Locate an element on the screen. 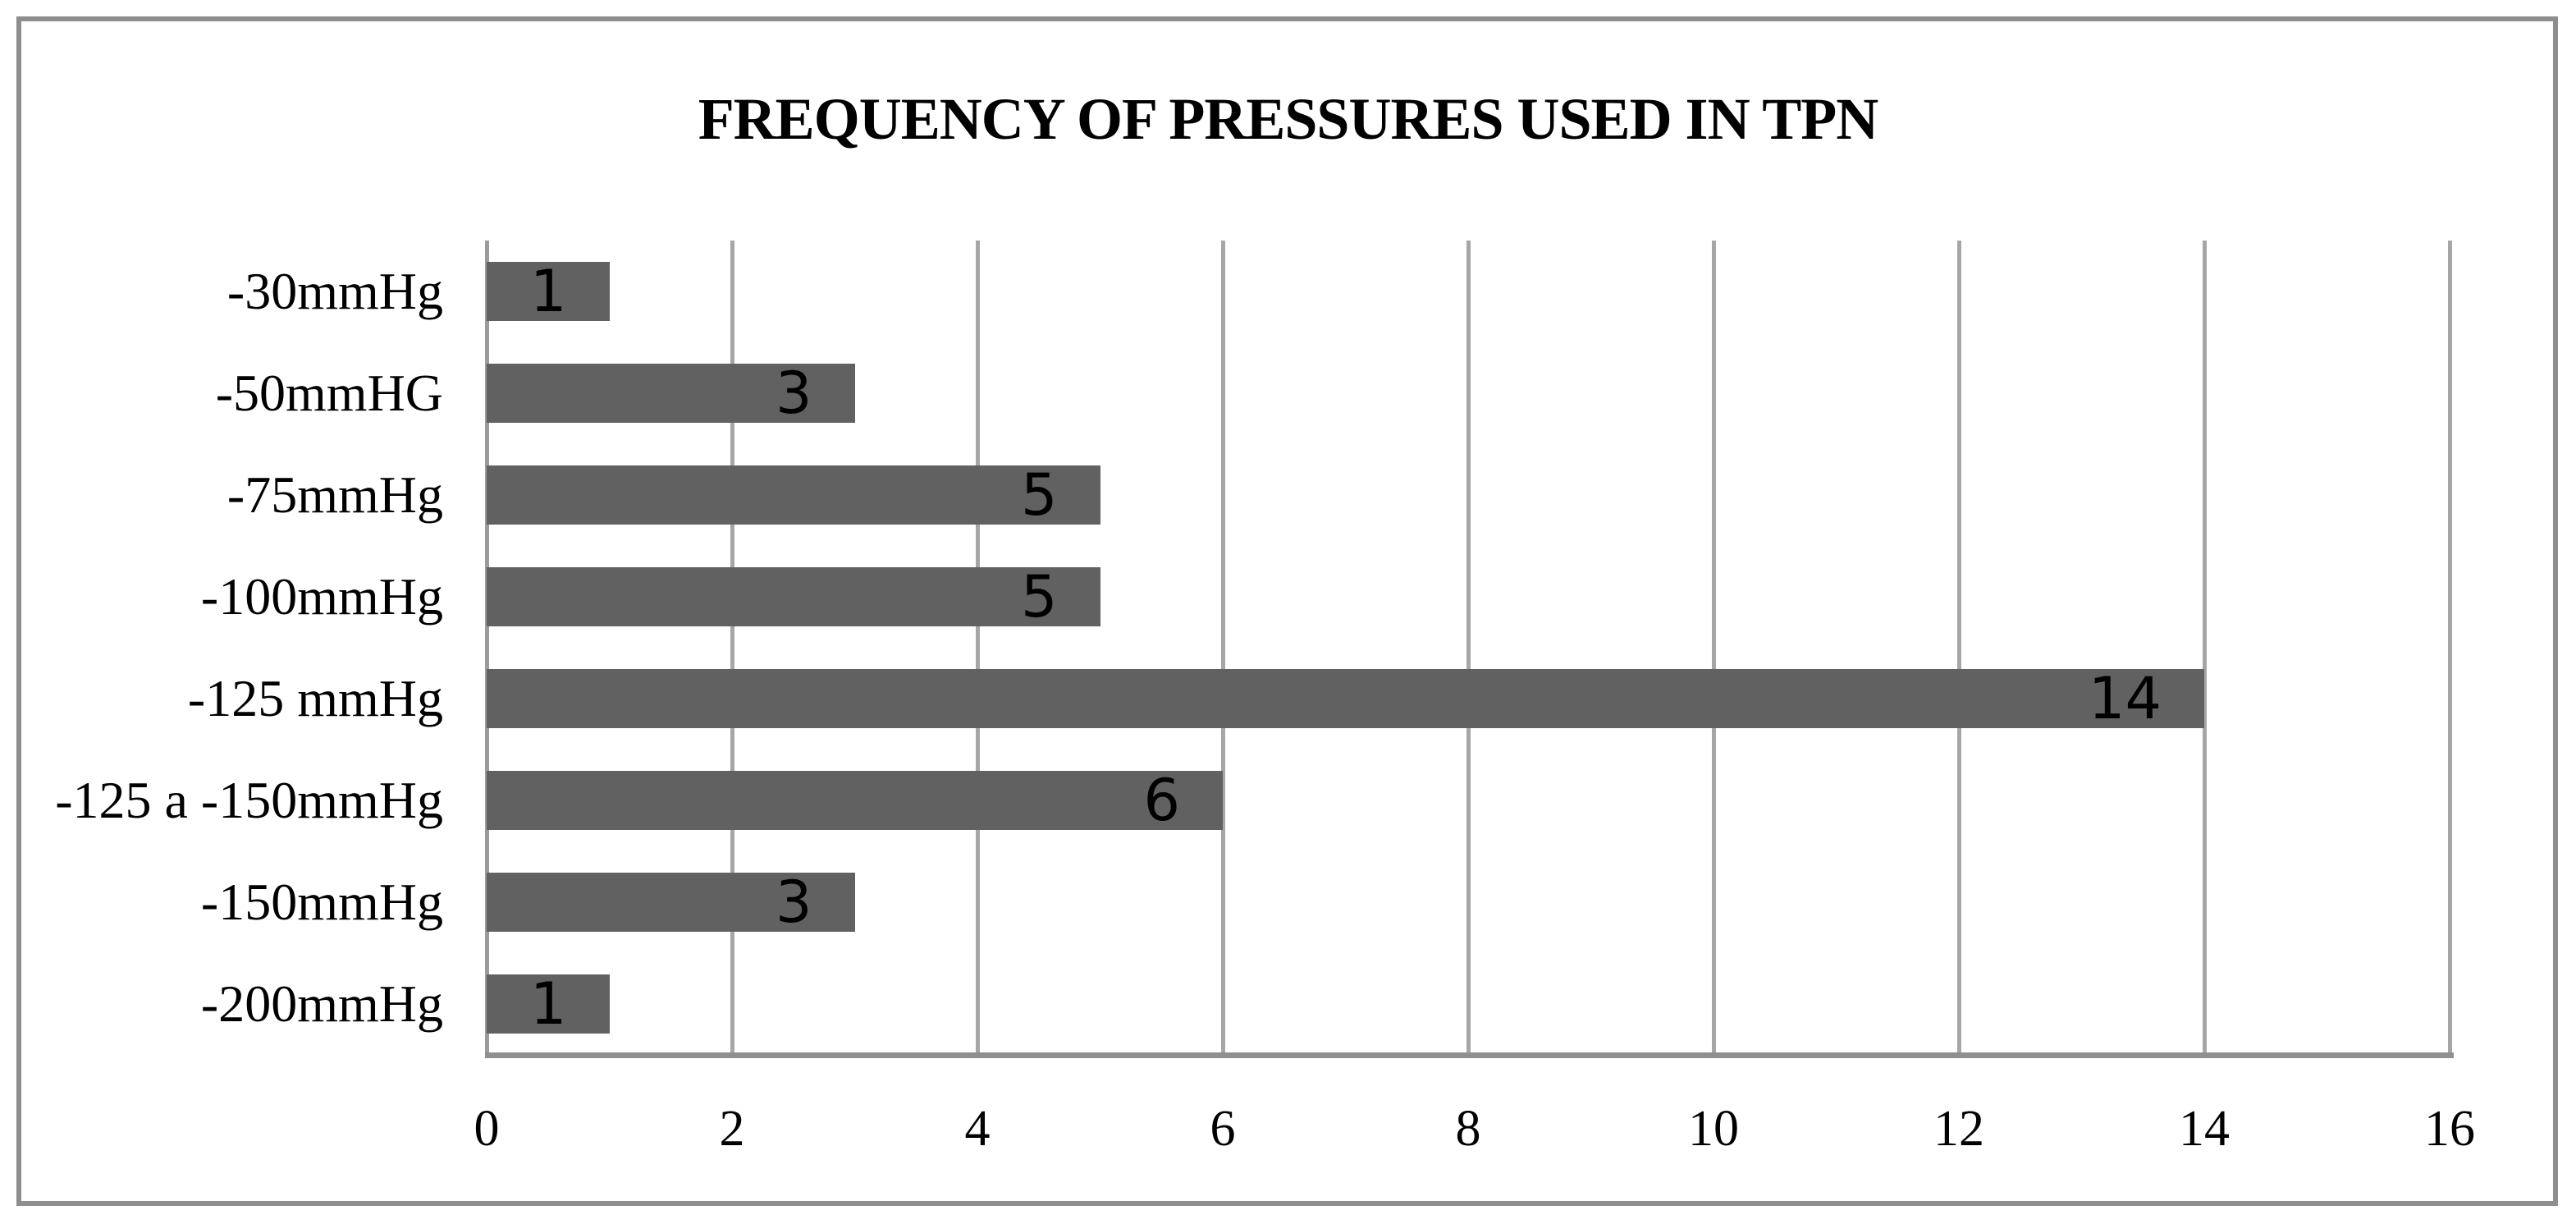 This screenshot has height=1224, width=2576. bar-row: -75mmHg 5 is located at coordinates (1338, 495).